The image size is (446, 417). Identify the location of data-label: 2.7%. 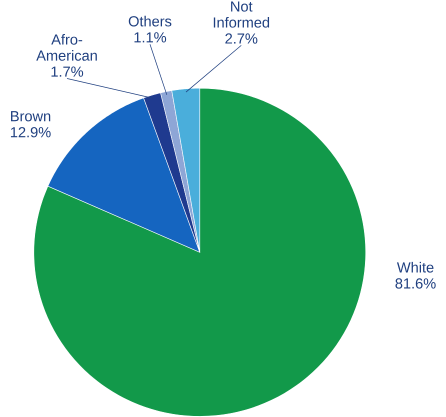
(241, 39).